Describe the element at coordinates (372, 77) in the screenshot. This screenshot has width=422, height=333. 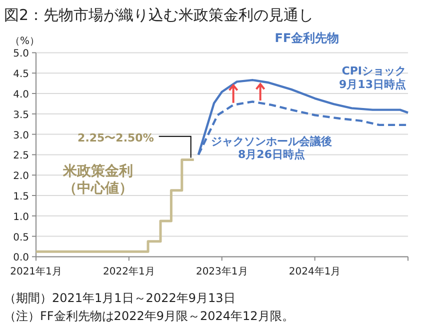
I see `series-label: CPIショック 9月13日時点` at that location.